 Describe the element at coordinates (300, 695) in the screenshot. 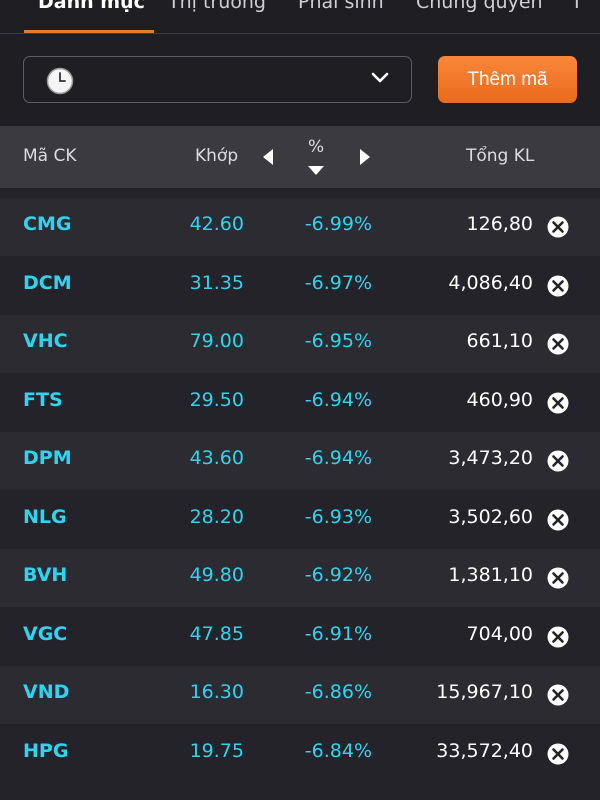

I see `table-row: VND 16.30 -6.86% 15,967,10` at that location.